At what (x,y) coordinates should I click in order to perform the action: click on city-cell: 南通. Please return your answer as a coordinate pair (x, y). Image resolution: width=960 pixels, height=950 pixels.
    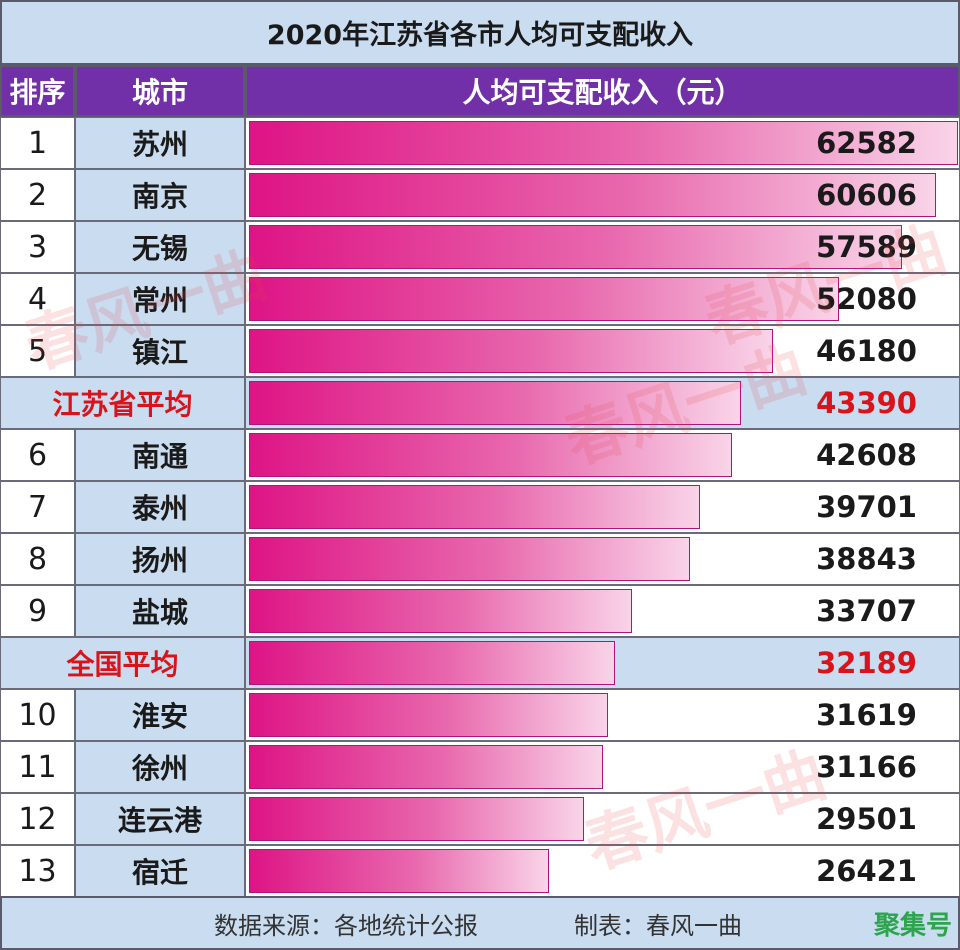
    Looking at the image, I should click on (160, 455).